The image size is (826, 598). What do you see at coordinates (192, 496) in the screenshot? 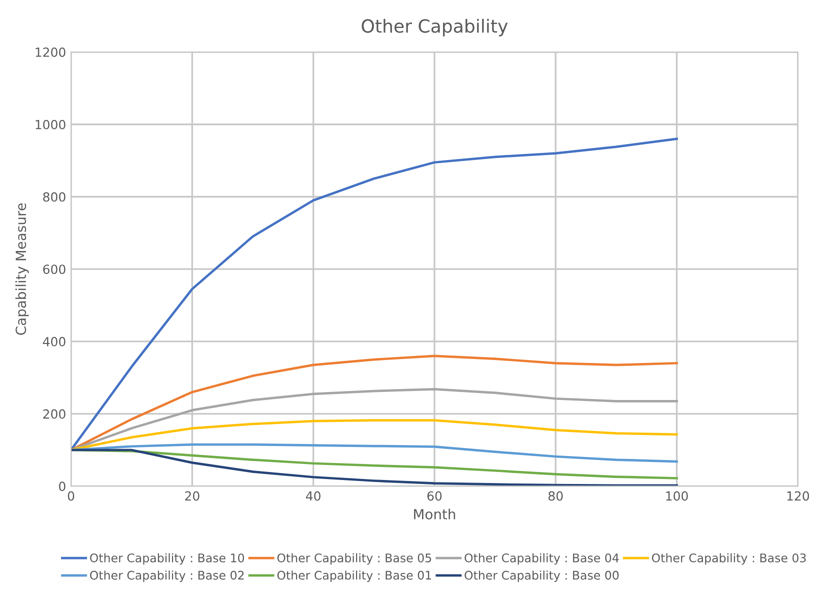
I see `x-tick-label: 20` at bounding box center [192, 496].